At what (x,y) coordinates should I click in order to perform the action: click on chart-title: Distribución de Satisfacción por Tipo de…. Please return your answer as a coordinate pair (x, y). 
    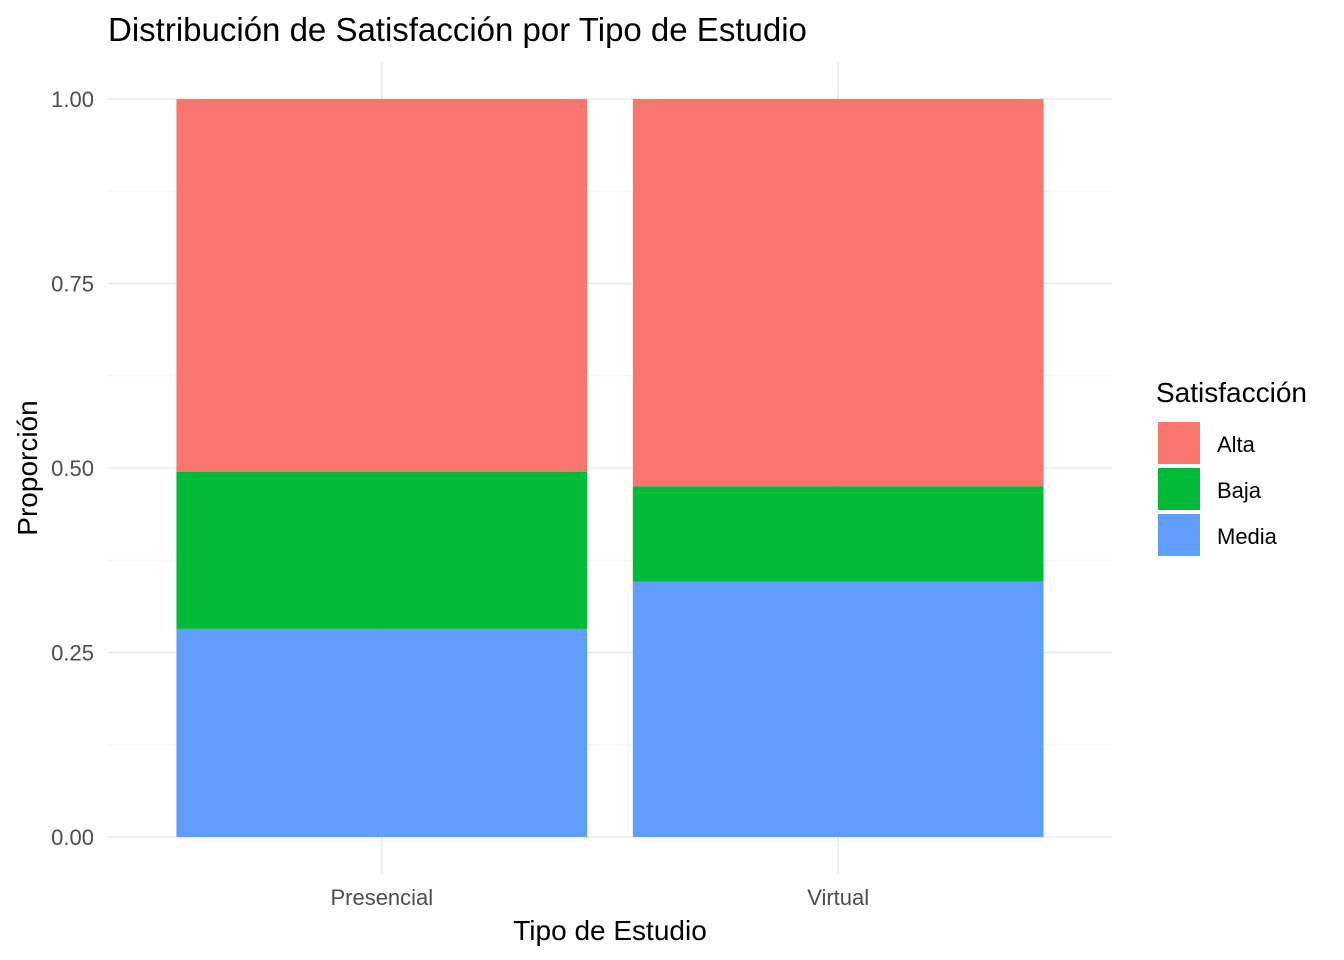
    Looking at the image, I should click on (457, 29).